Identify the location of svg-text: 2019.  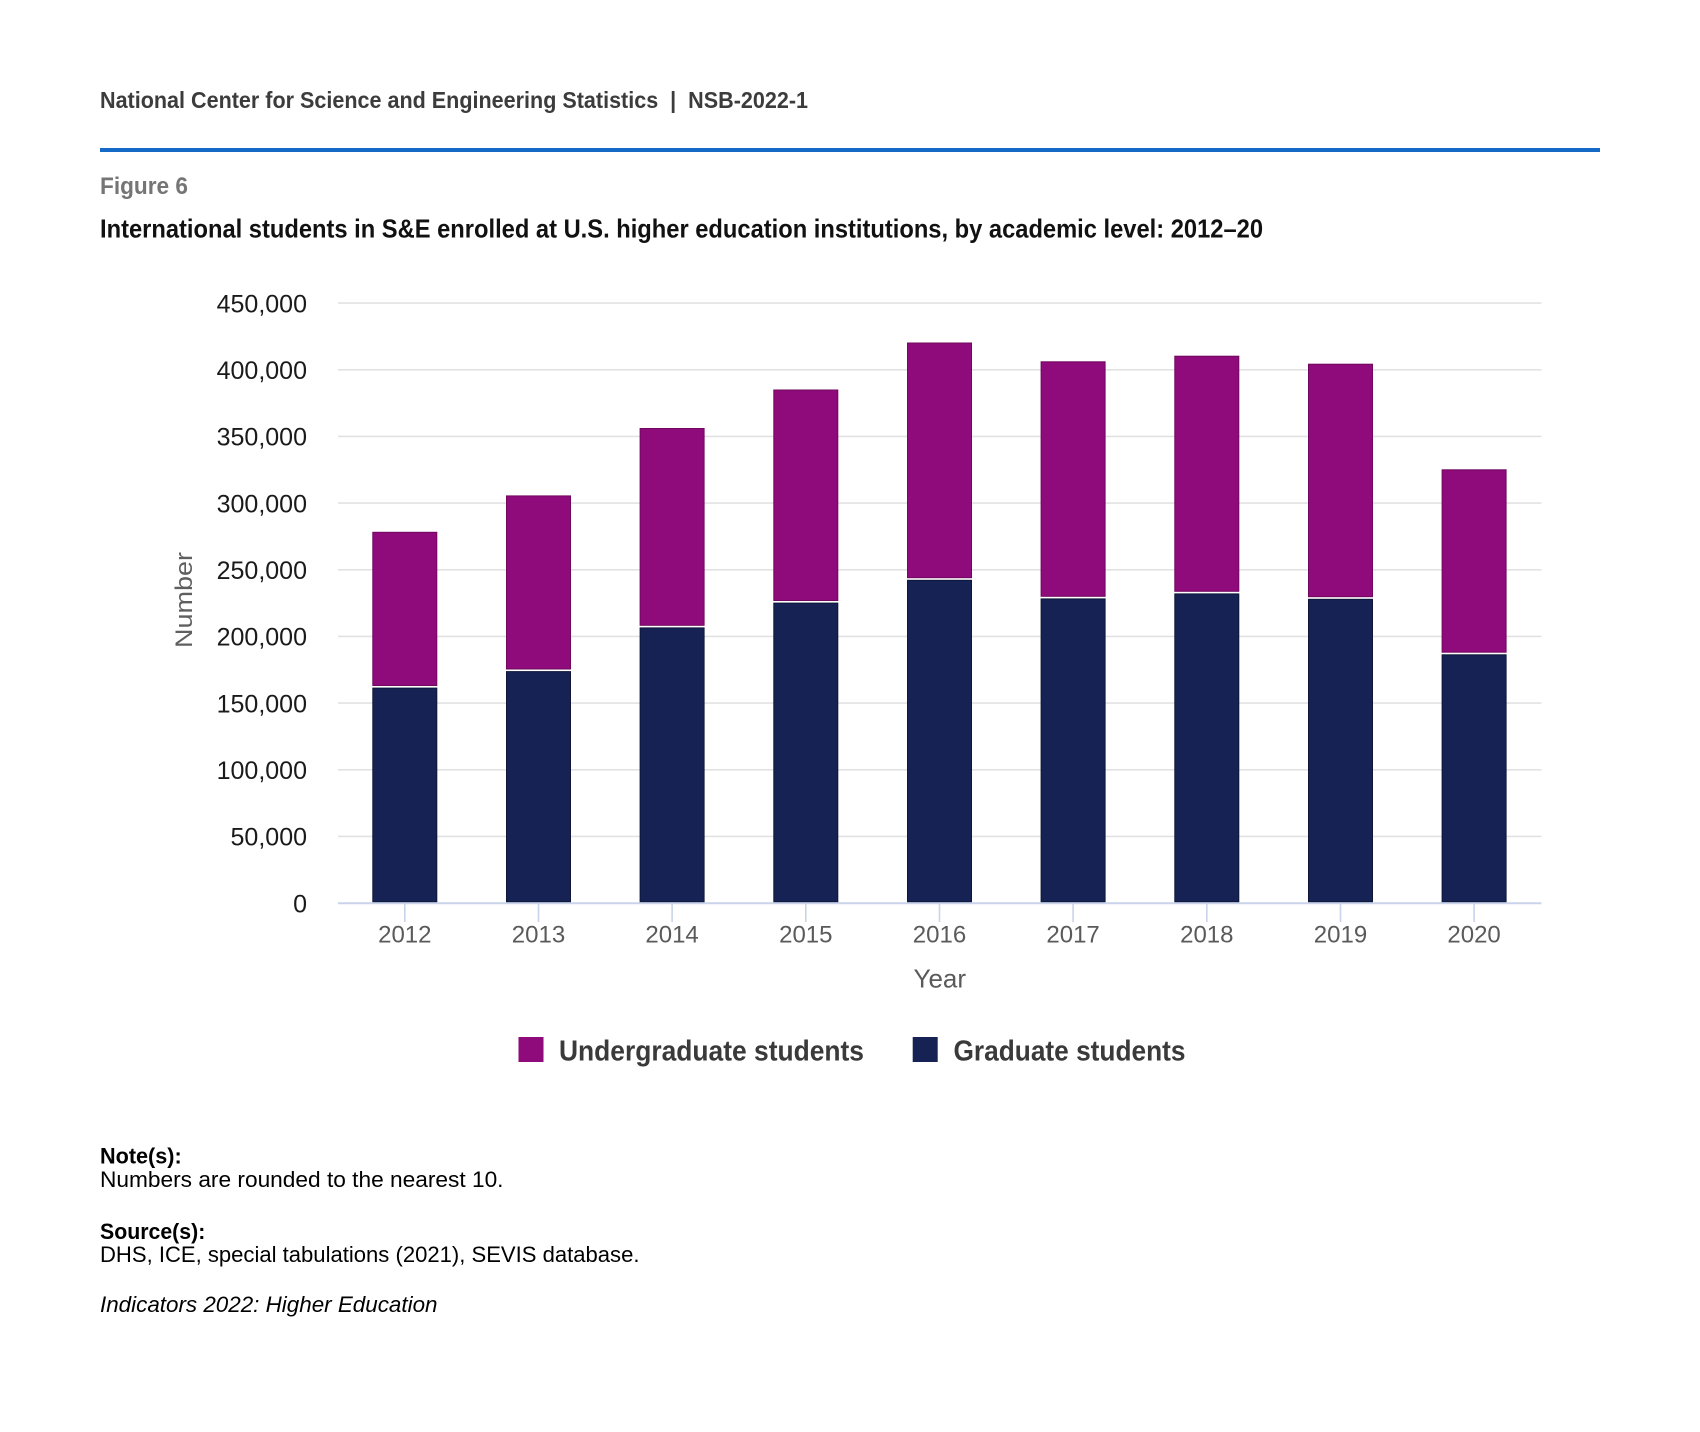
(1340, 935).